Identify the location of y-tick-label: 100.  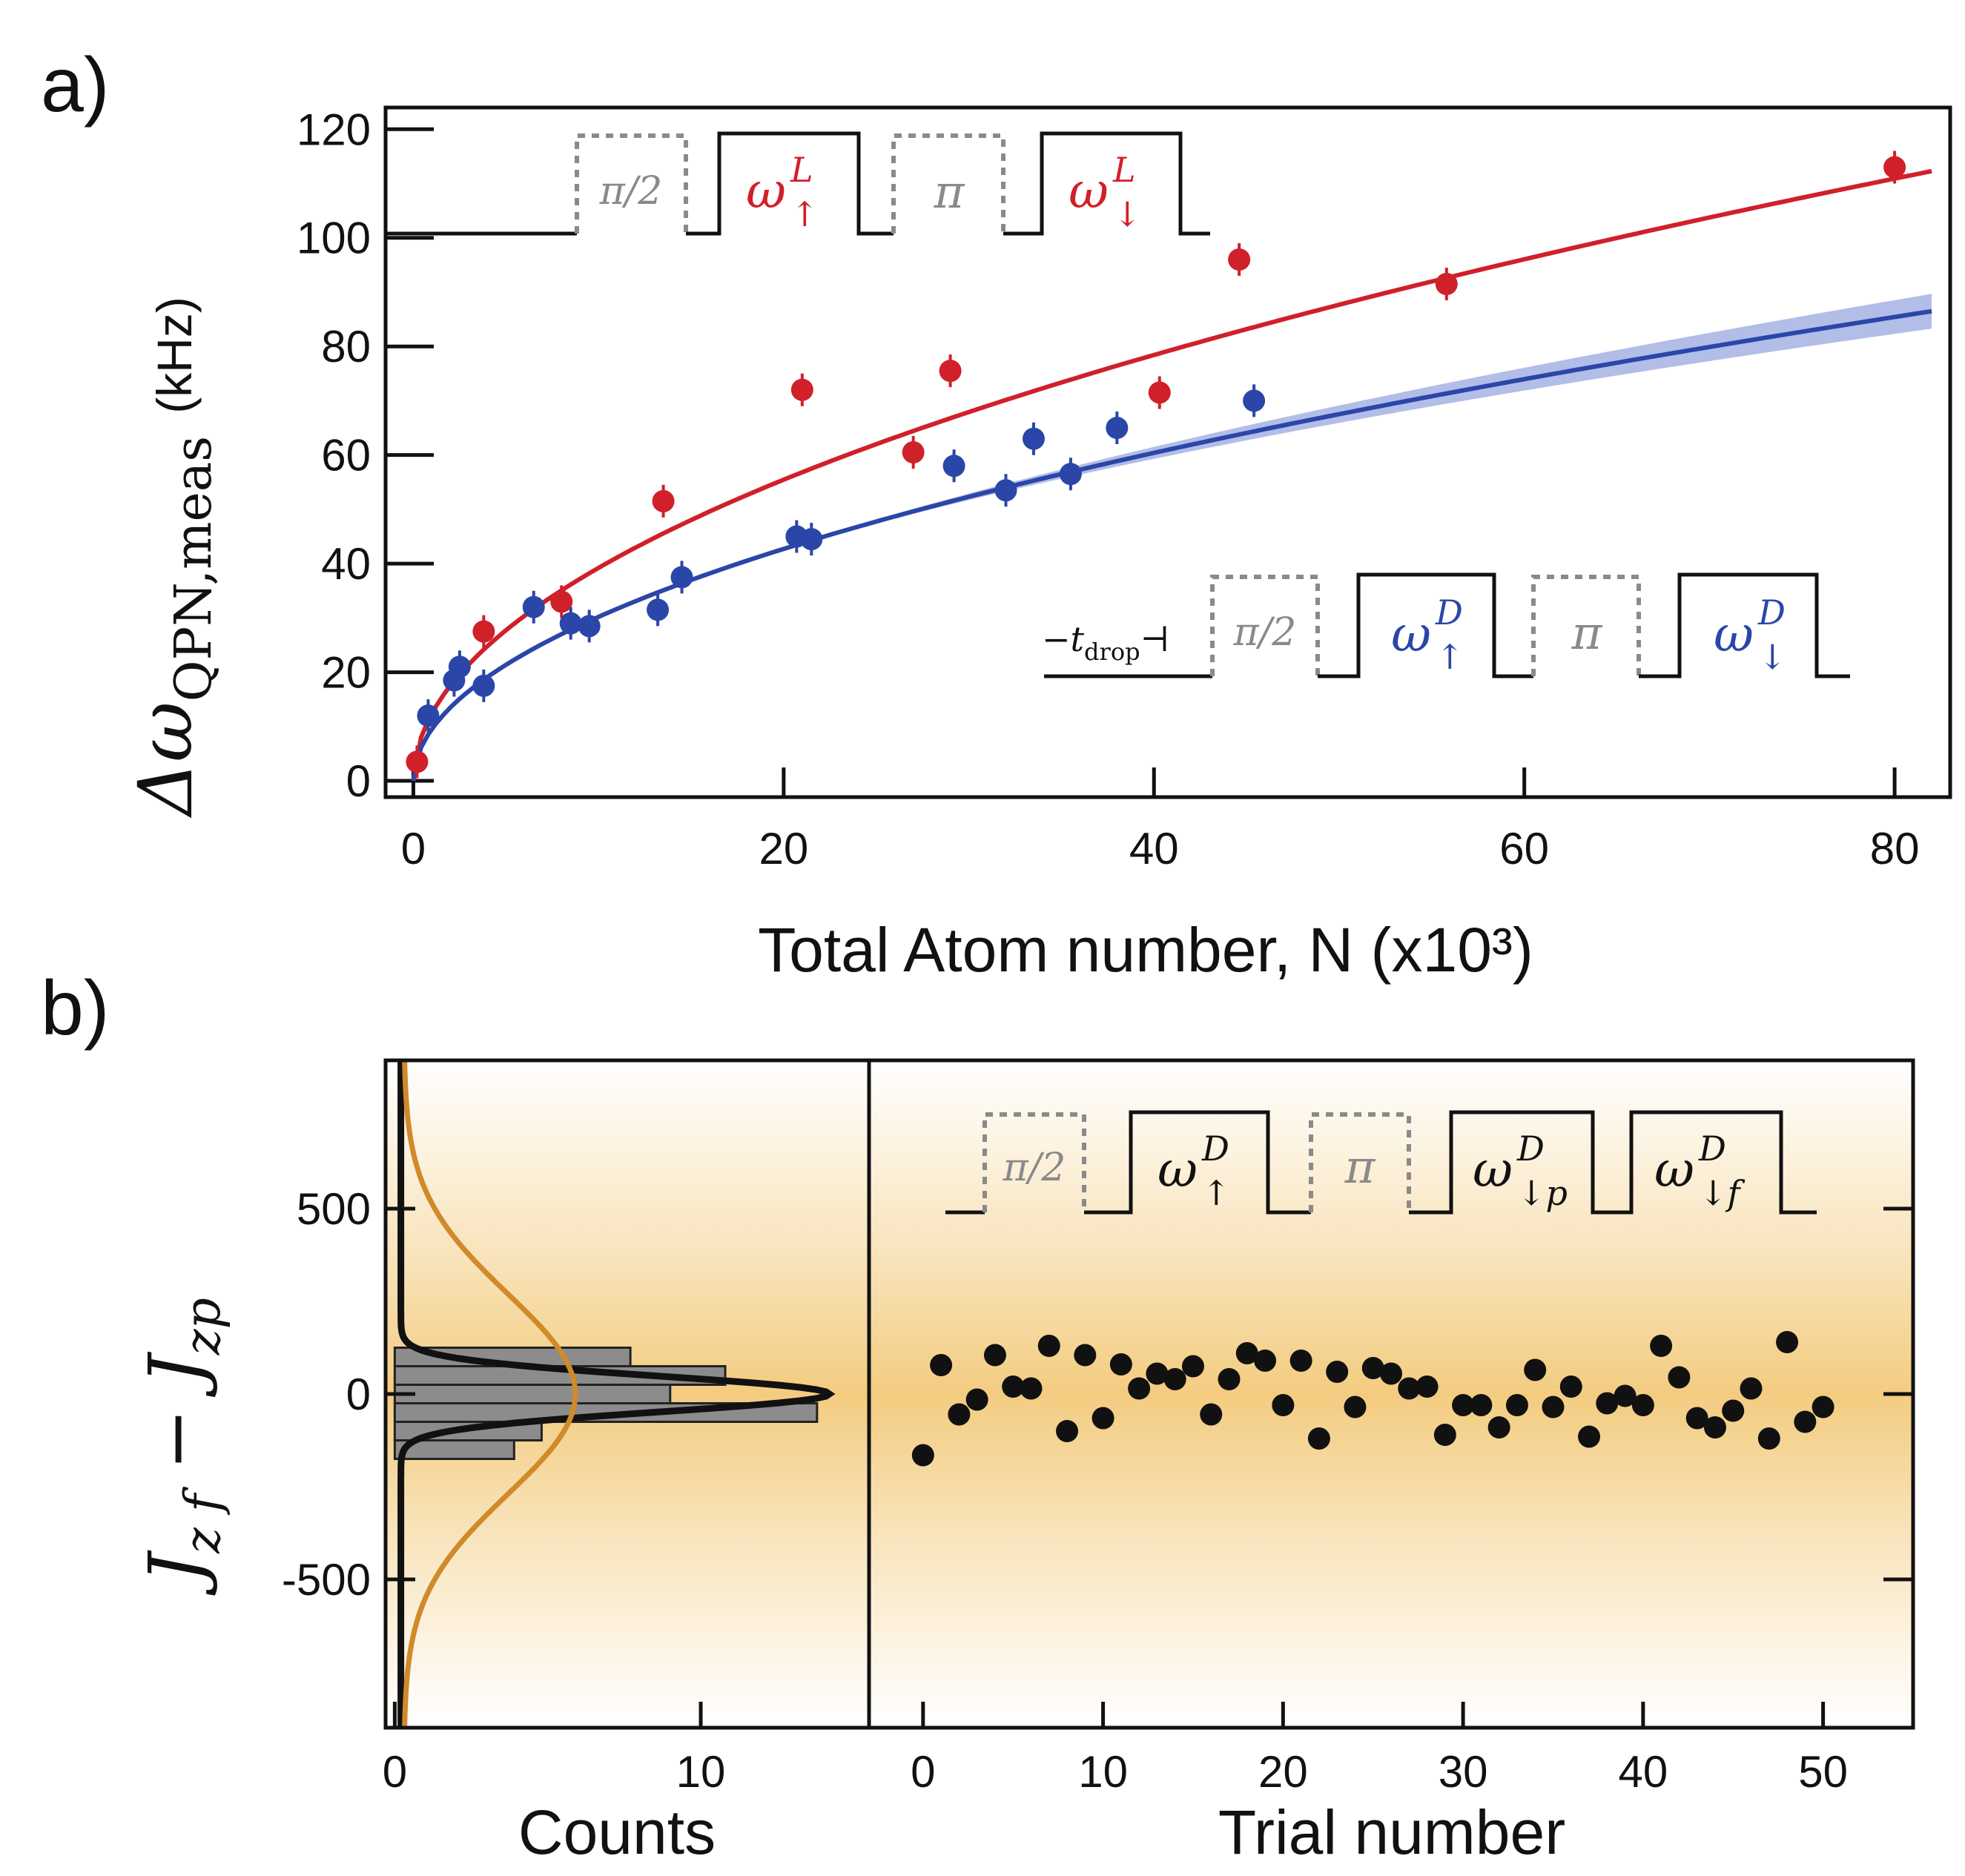
(334, 239).